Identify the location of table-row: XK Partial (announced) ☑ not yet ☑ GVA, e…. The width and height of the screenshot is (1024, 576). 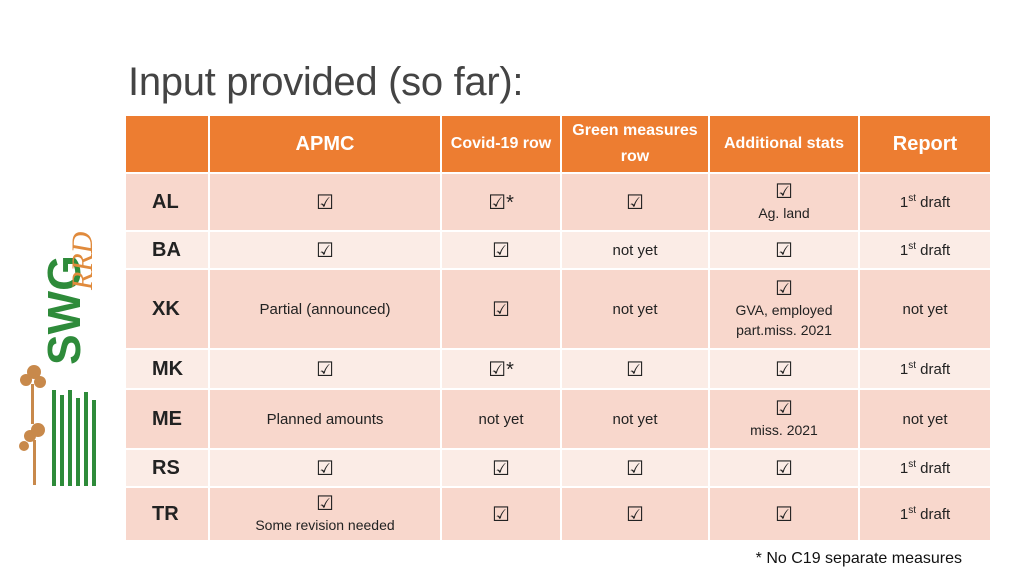
(558, 309).